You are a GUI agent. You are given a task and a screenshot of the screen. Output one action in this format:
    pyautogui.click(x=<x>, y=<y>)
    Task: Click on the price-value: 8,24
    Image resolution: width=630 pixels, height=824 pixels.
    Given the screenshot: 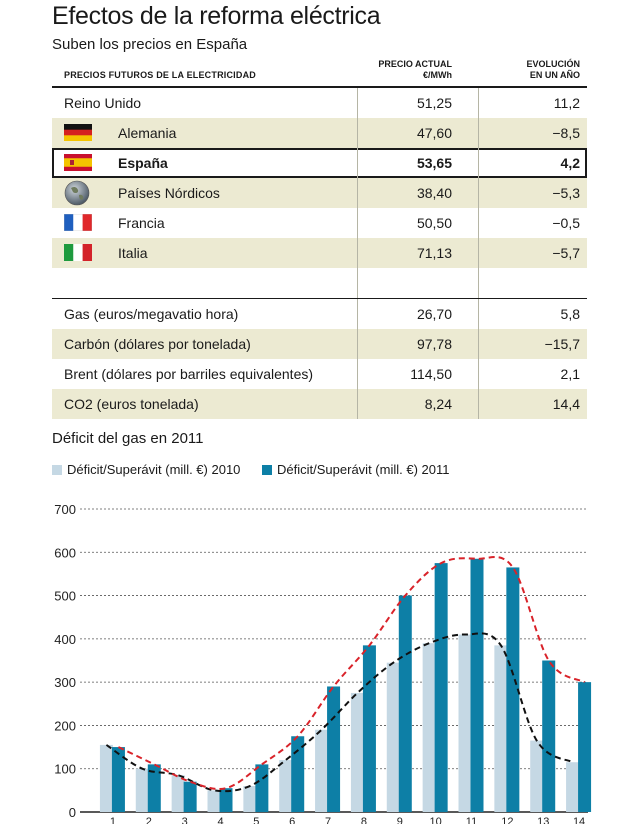 What is the action you would take?
    pyautogui.click(x=438, y=404)
    